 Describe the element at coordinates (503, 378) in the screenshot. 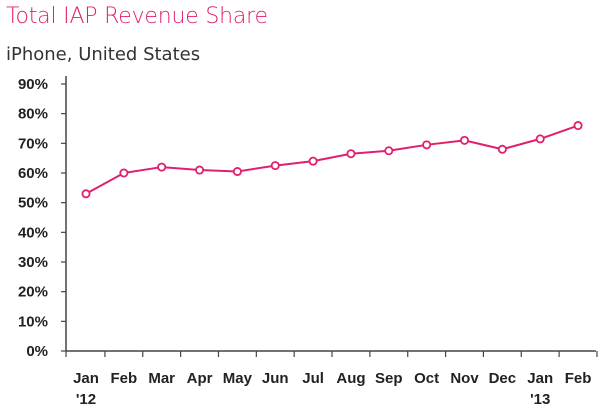

I see `x-tick-label: Dec` at that location.